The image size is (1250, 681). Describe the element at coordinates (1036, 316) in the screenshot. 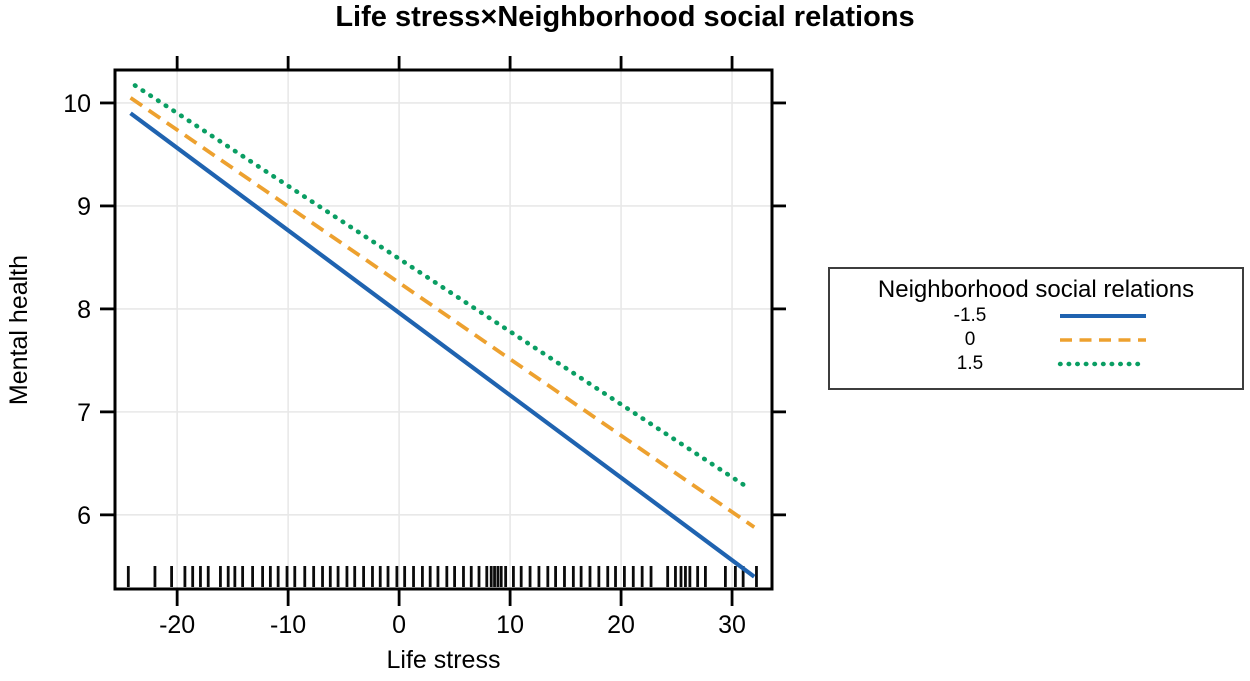

I see `legend-item: -1.5` at that location.